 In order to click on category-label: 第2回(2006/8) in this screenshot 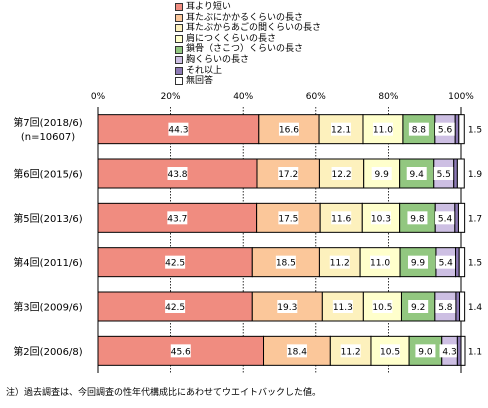, I will do `click(47, 351)`.